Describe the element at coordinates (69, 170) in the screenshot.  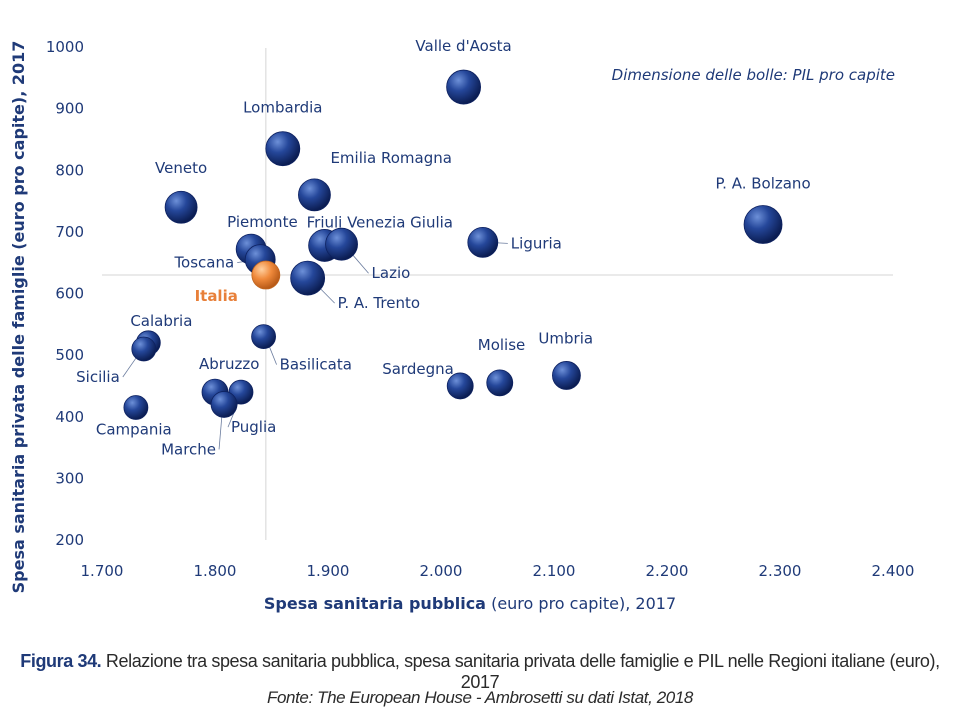
I see `y-tick-label: 800` at that location.